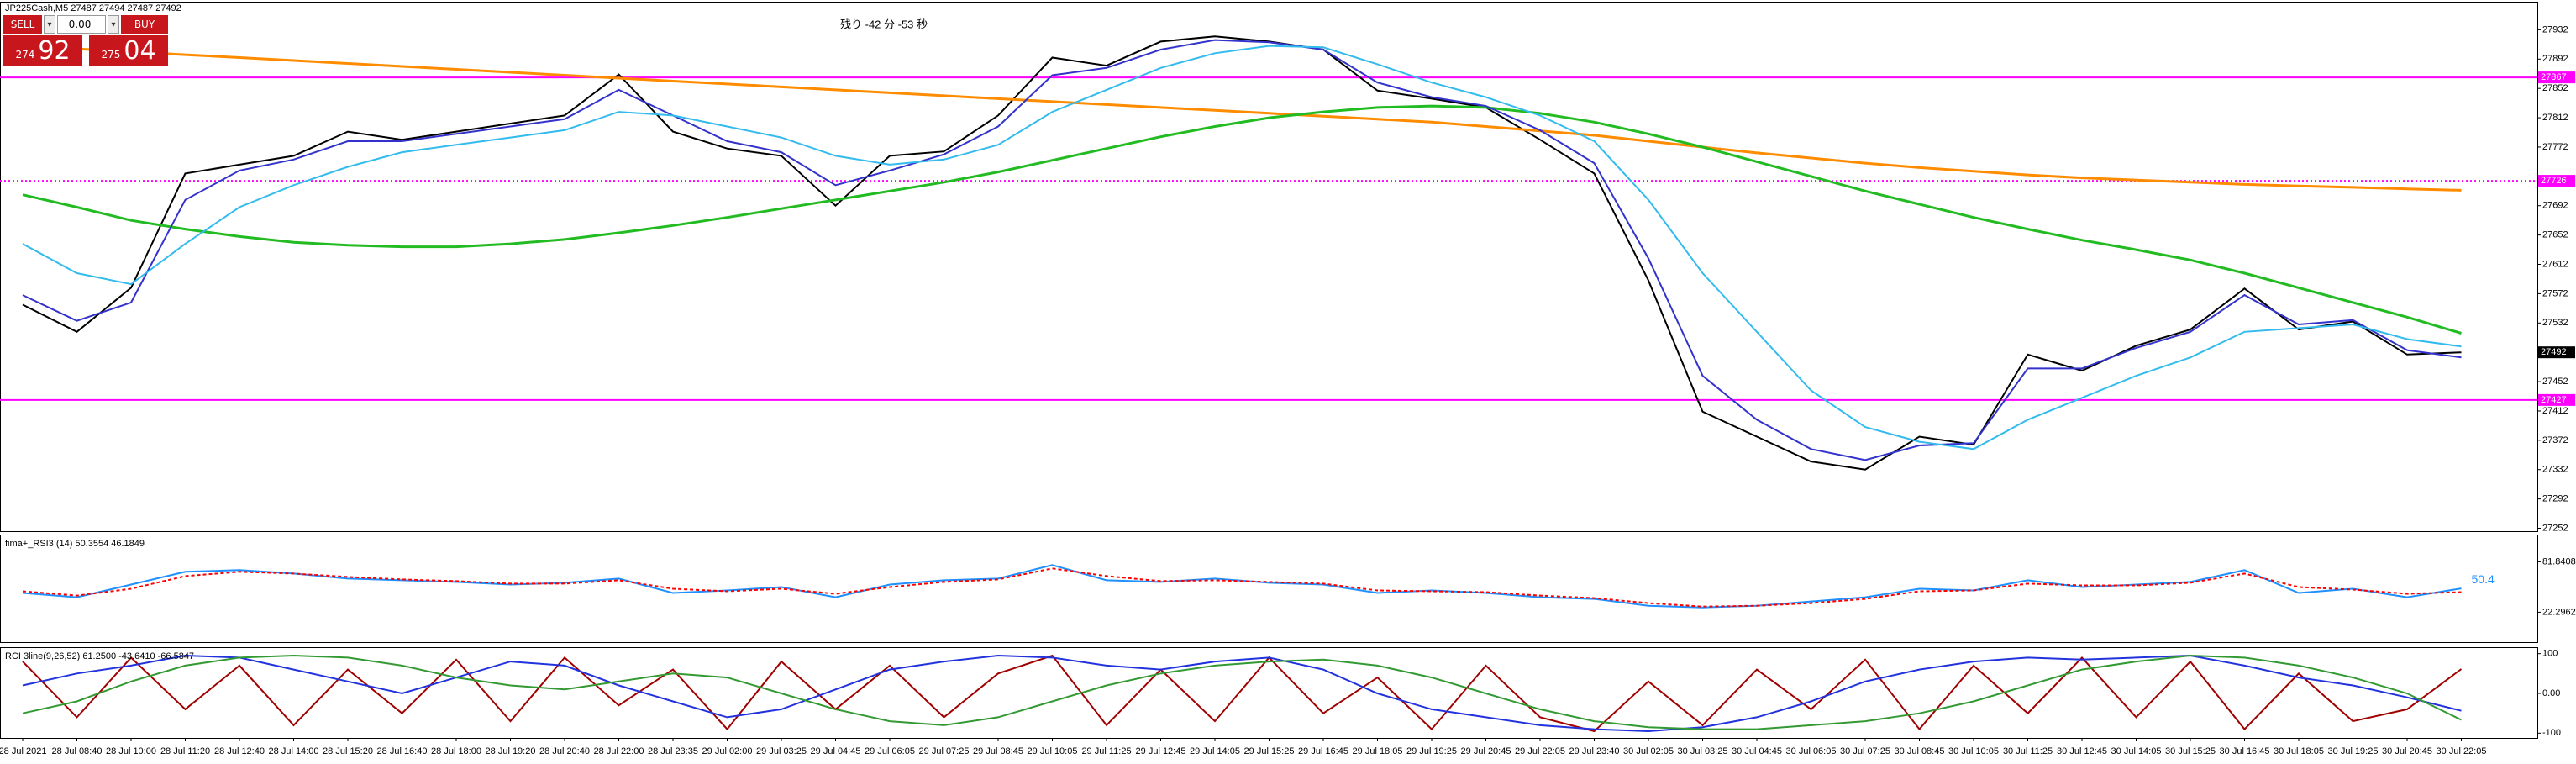 This screenshot has width=2576, height=764. I want to click on x-tick-label: 28 Jul 19:20, so click(511, 751).